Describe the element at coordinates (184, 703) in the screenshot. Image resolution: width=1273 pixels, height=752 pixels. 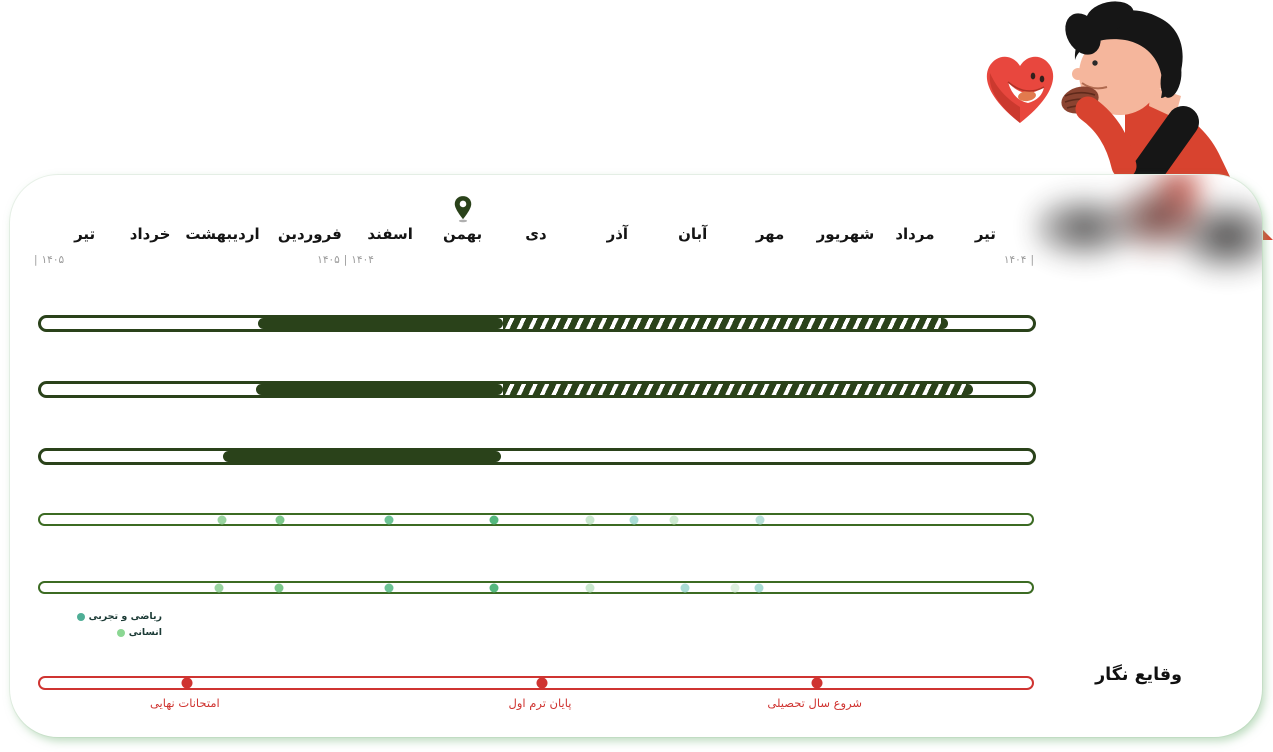
I see `timeline-event-label: امتحانات نهایی` at that location.